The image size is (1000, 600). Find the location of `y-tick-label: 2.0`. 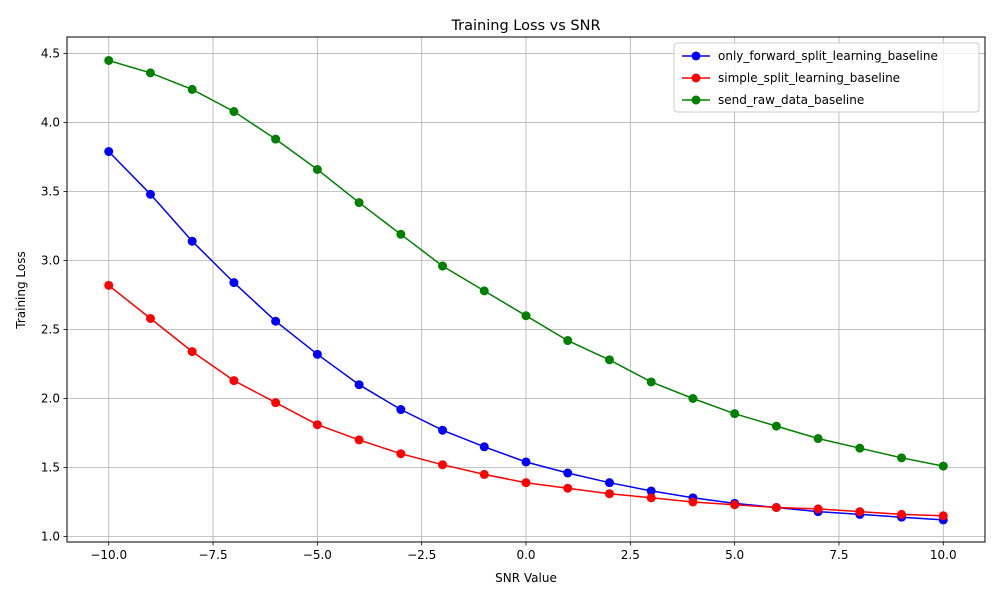

y-tick-label: 2.0 is located at coordinates (50, 399).